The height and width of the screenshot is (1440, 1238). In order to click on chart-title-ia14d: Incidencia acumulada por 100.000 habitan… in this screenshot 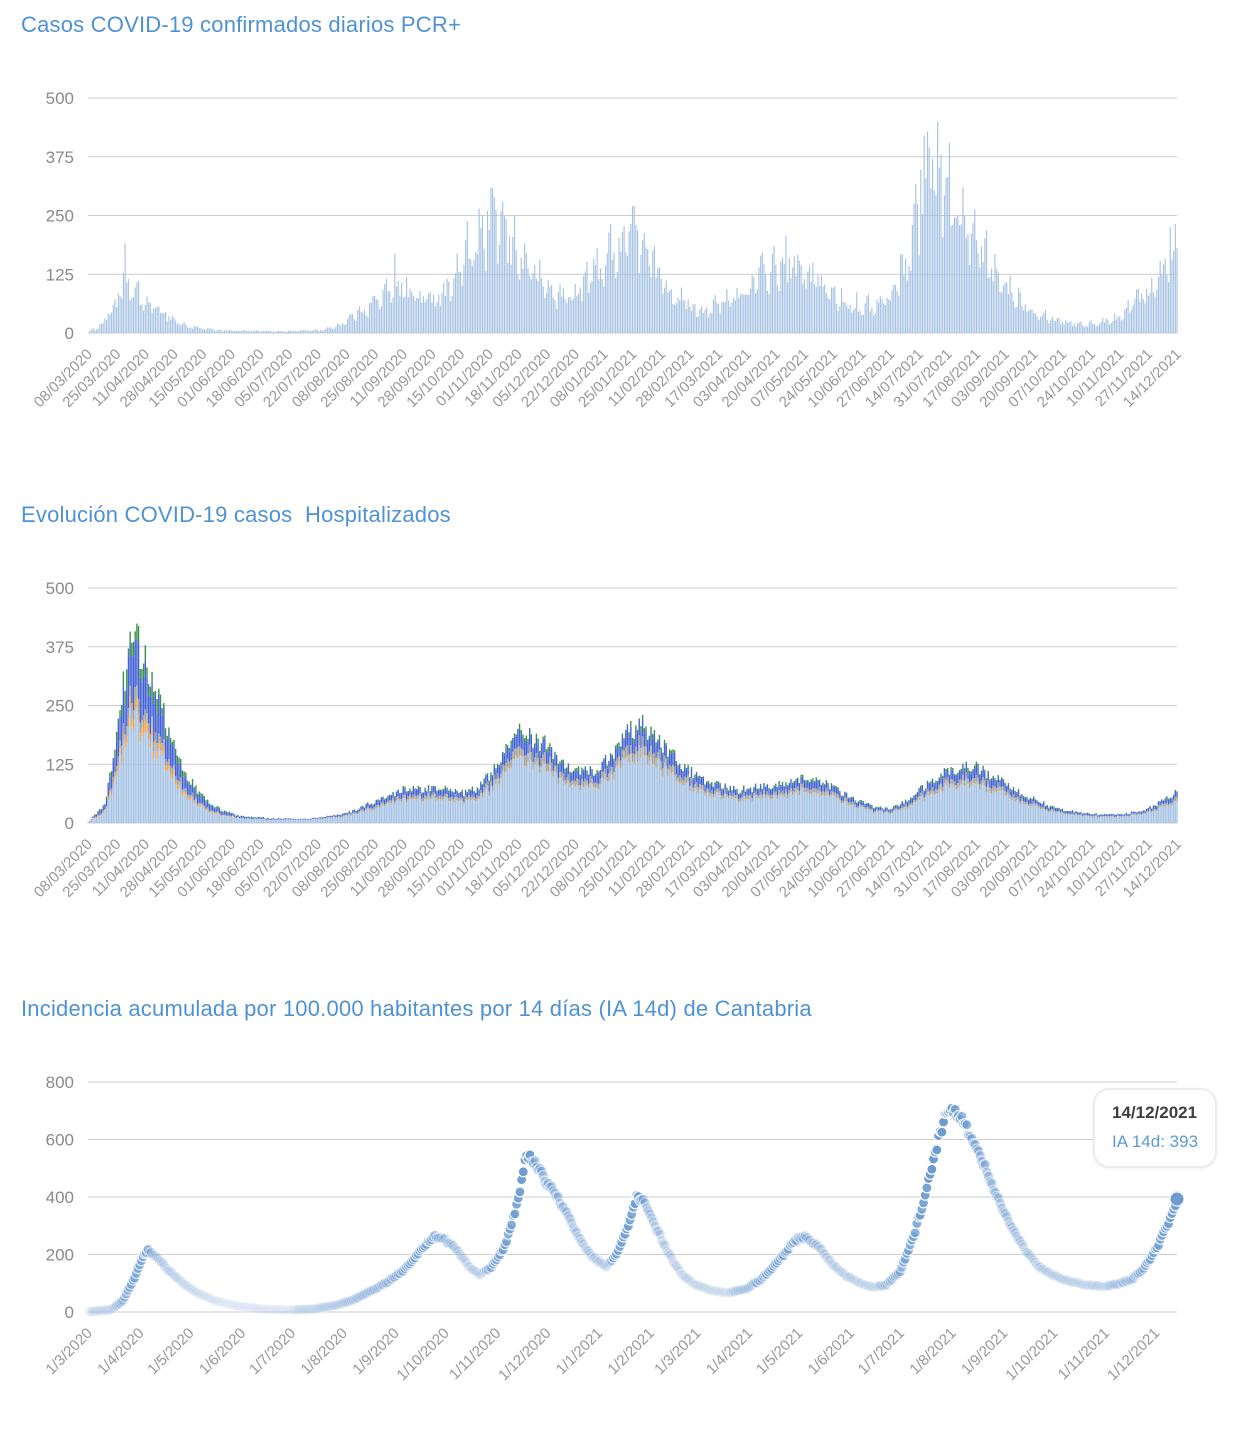, I will do `click(416, 1008)`.